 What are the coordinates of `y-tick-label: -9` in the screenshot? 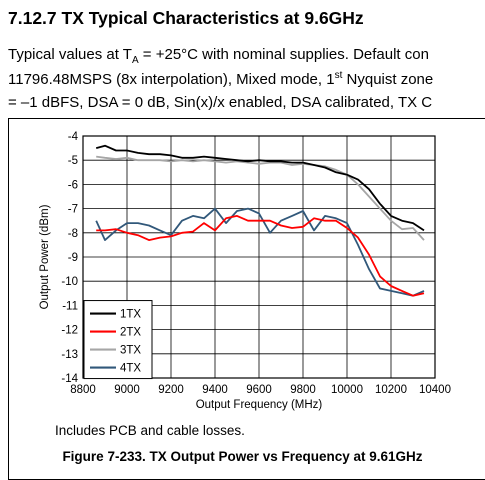 It's located at (73, 258).